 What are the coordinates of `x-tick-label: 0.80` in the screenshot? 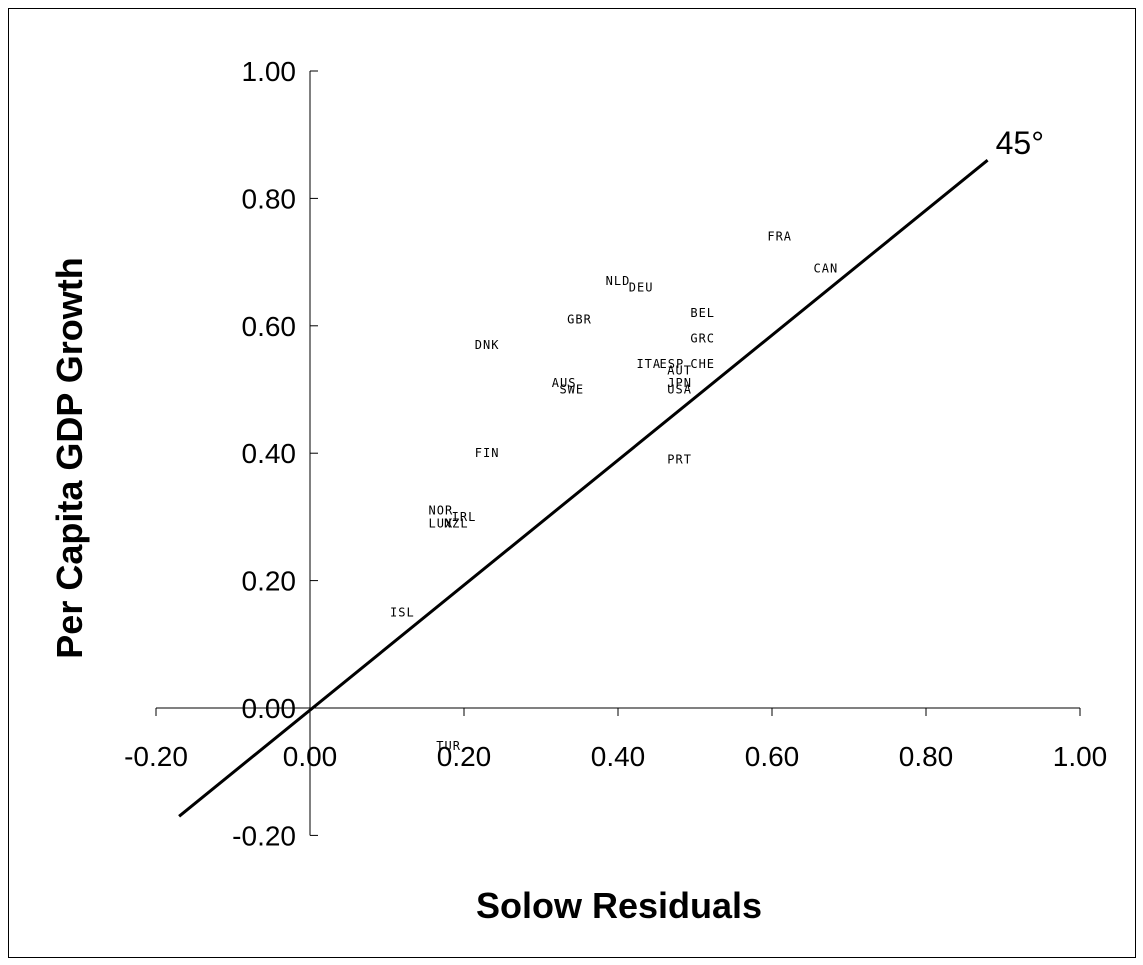 It's located at (926, 756).